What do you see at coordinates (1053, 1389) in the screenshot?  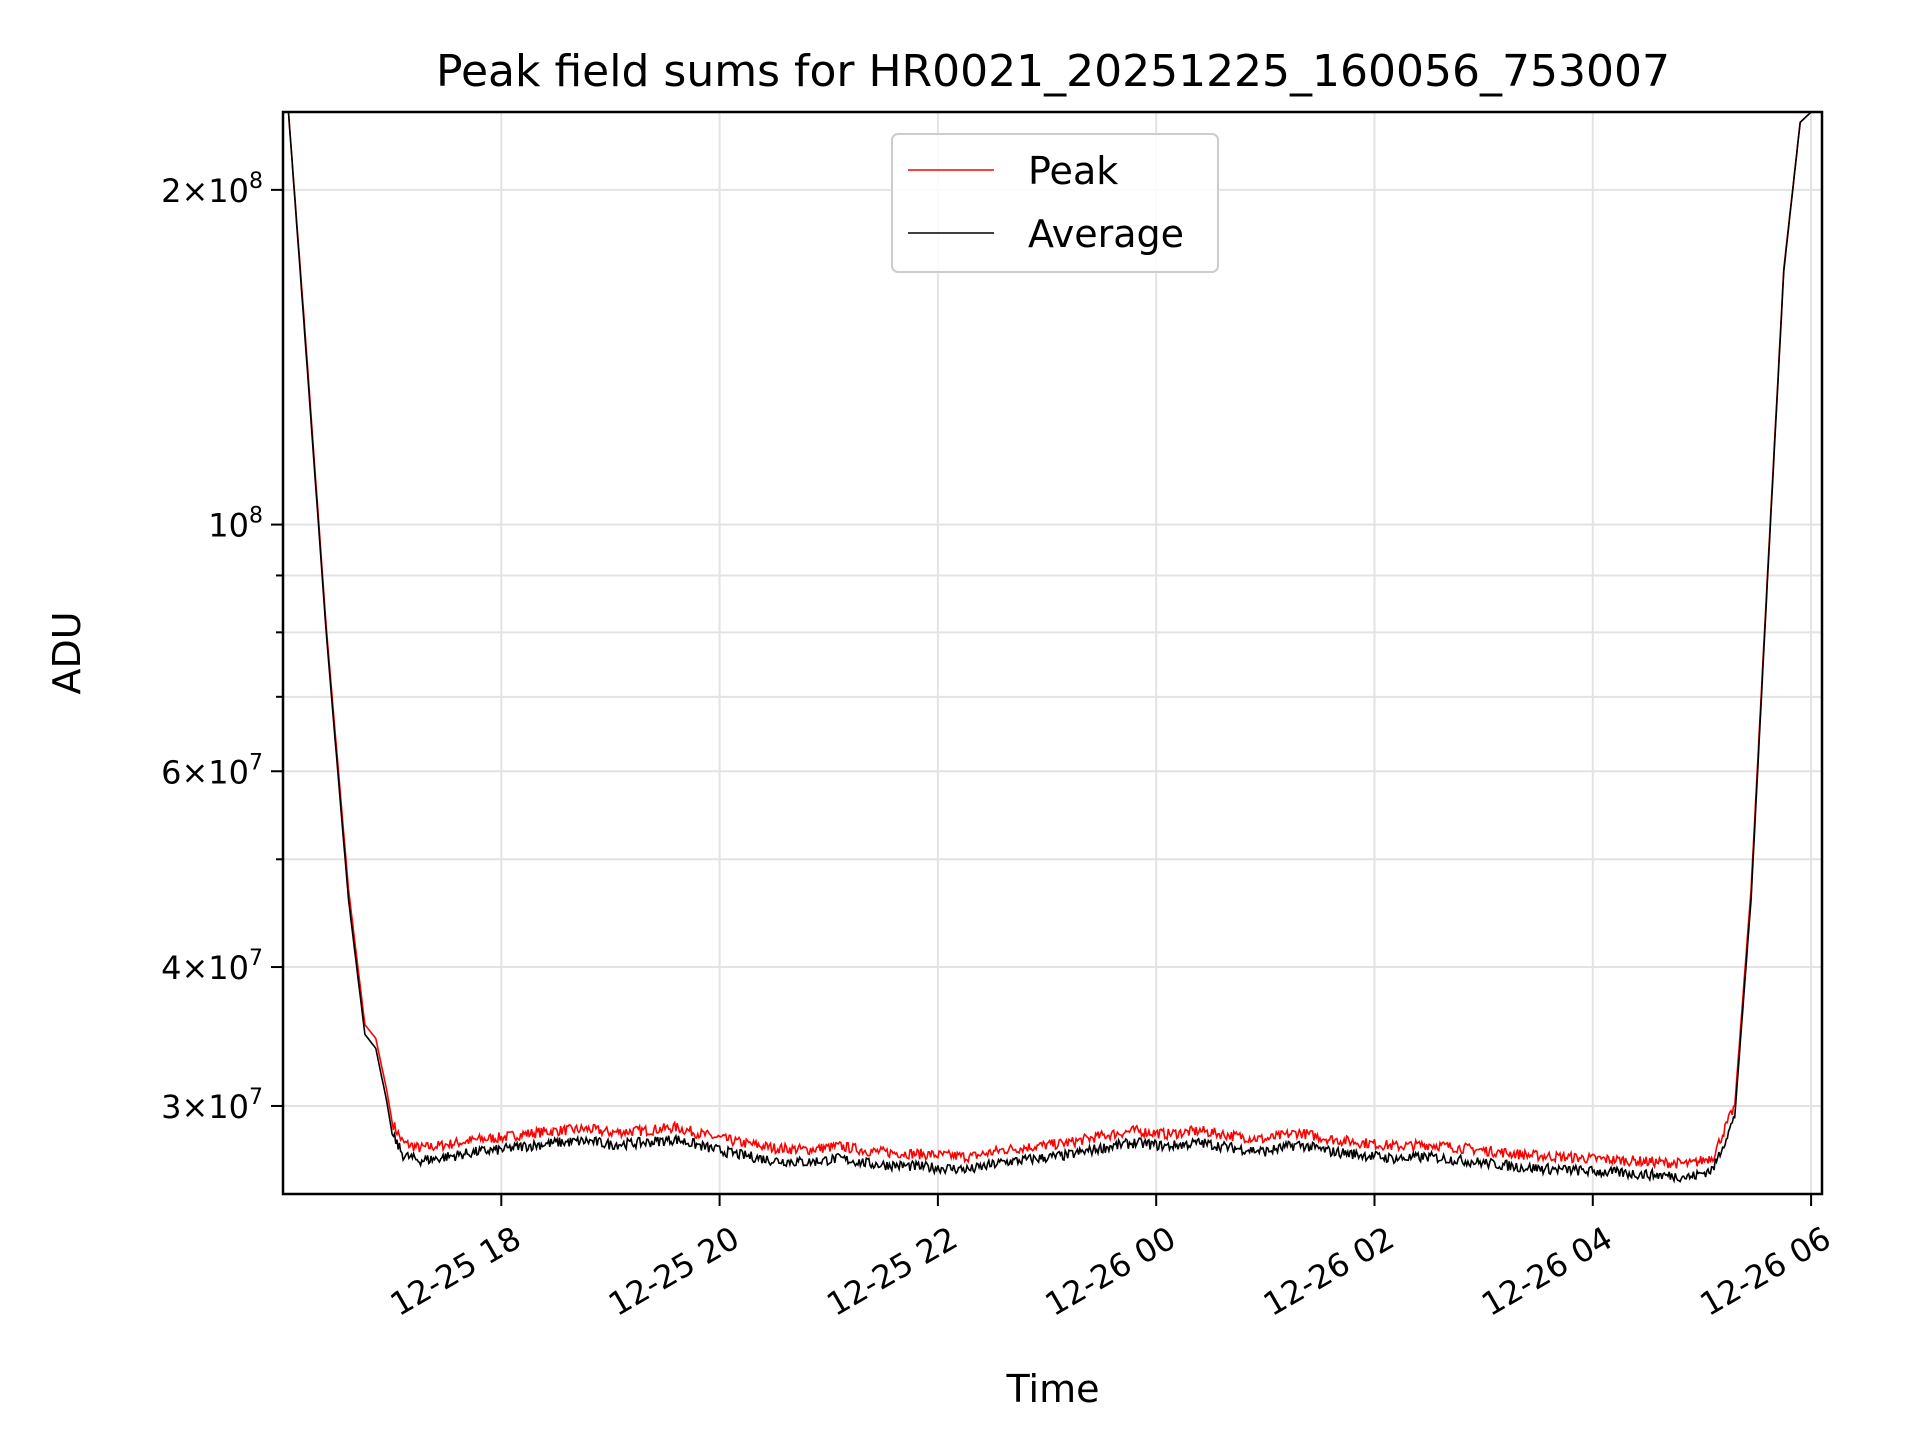 I see `x-axis-label: Time` at bounding box center [1053, 1389].